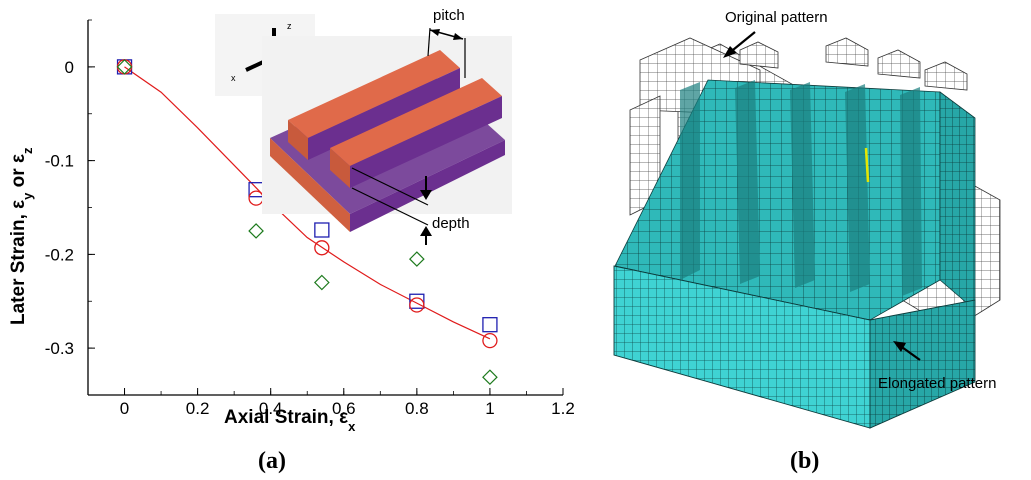 The width and height of the screenshot is (1031, 480). I want to click on x-axis-label: Axial Strain, εx, so click(290, 420).